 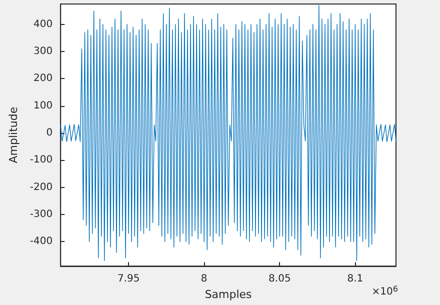 I want to click on y-tick-label: 0, so click(x=49, y=133).